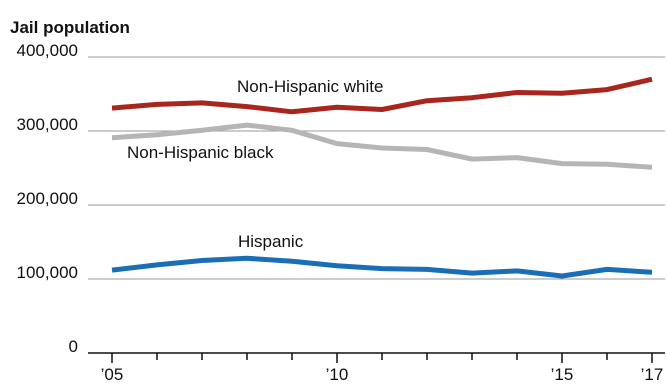  I want to click on series-label-hispanic: Hispanic, so click(271, 241).